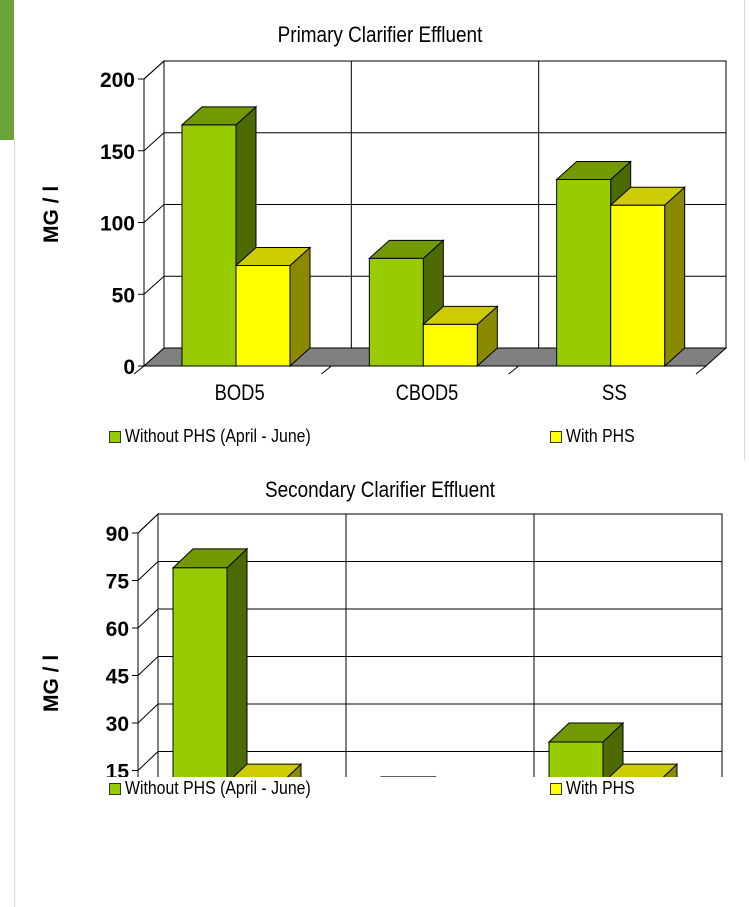  What do you see at coordinates (129, 367) in the screenshot?
I see `y-tick-label: 0` at bounding box center [129, 367].